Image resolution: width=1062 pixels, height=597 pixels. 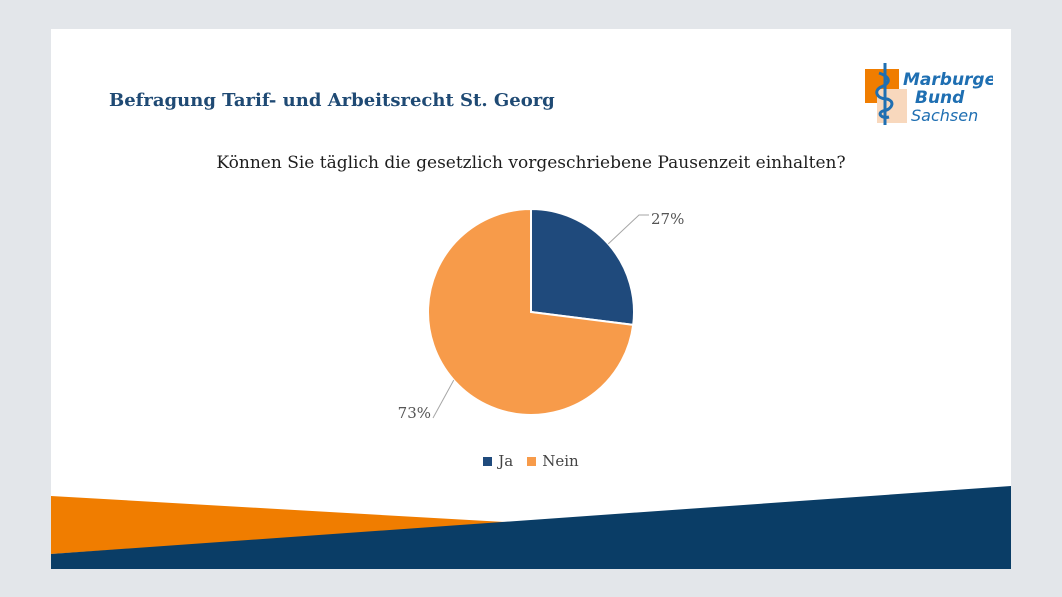 I want to click on legend-swatch-nein, so click(x=532, y=461).